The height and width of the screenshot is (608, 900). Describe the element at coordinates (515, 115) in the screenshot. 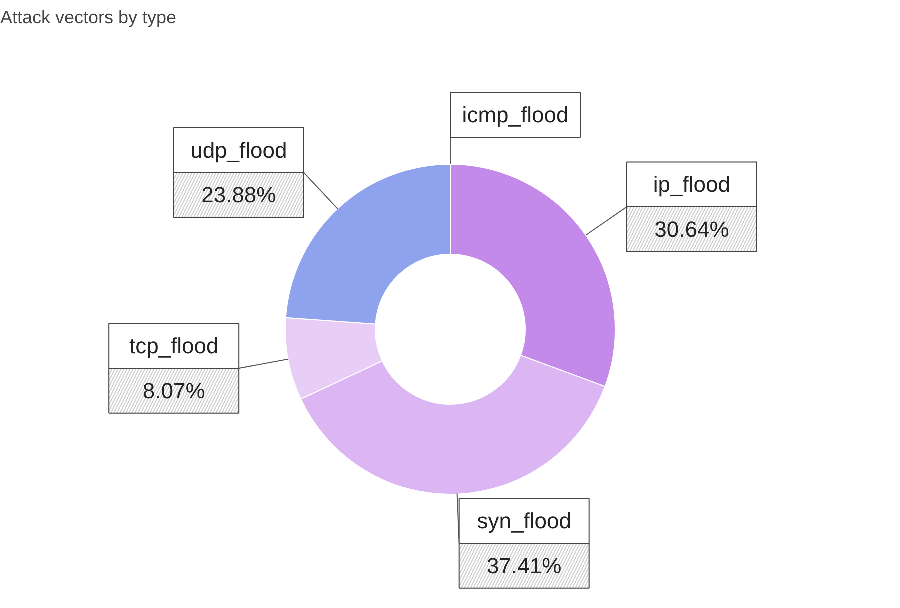

I see `category-label: icmp_flood` at that location.